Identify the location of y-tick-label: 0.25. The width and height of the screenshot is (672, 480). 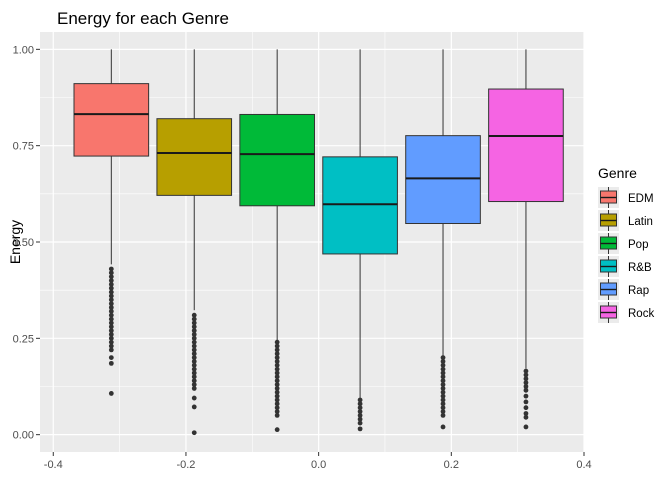
(23, 339).